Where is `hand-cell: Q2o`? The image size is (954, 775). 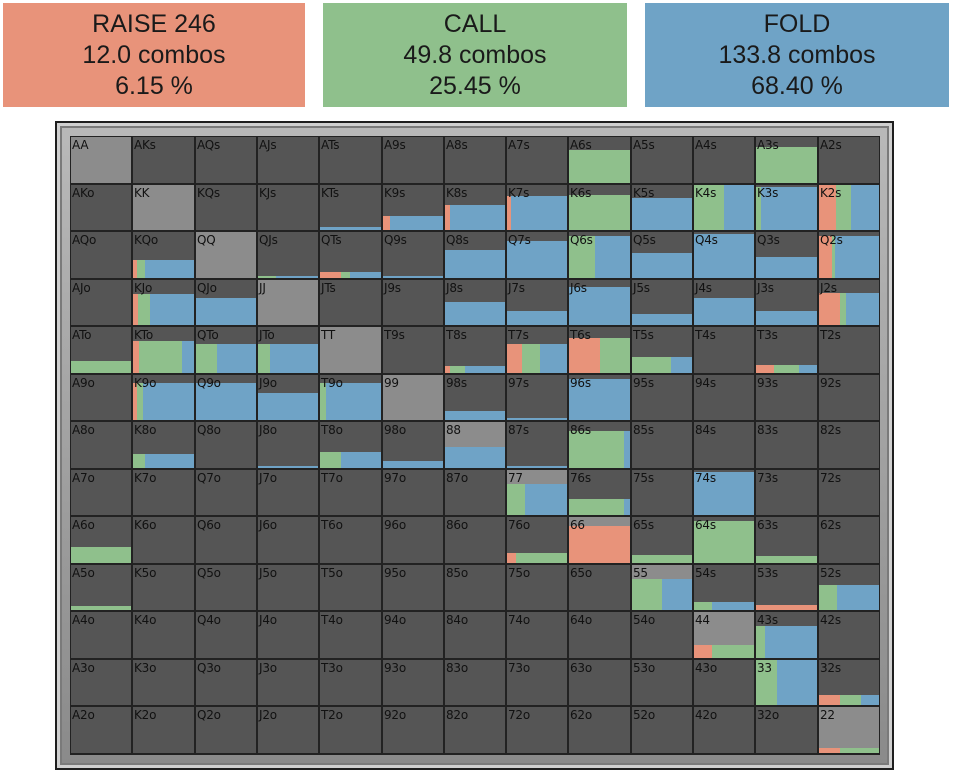 hand-cell: Q2o is located at coordinates (226, 730).